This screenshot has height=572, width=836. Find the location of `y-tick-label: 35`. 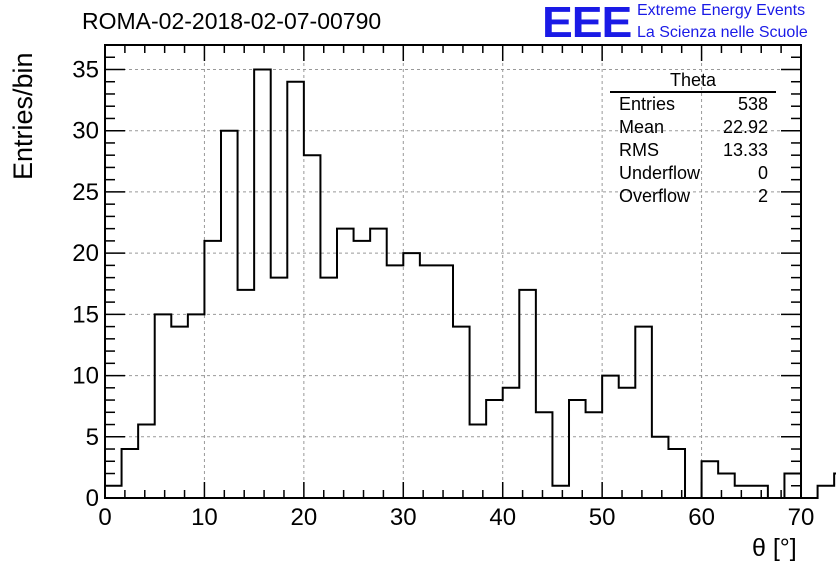

y-tick-label: 35 is located at coordinates (85, 69).